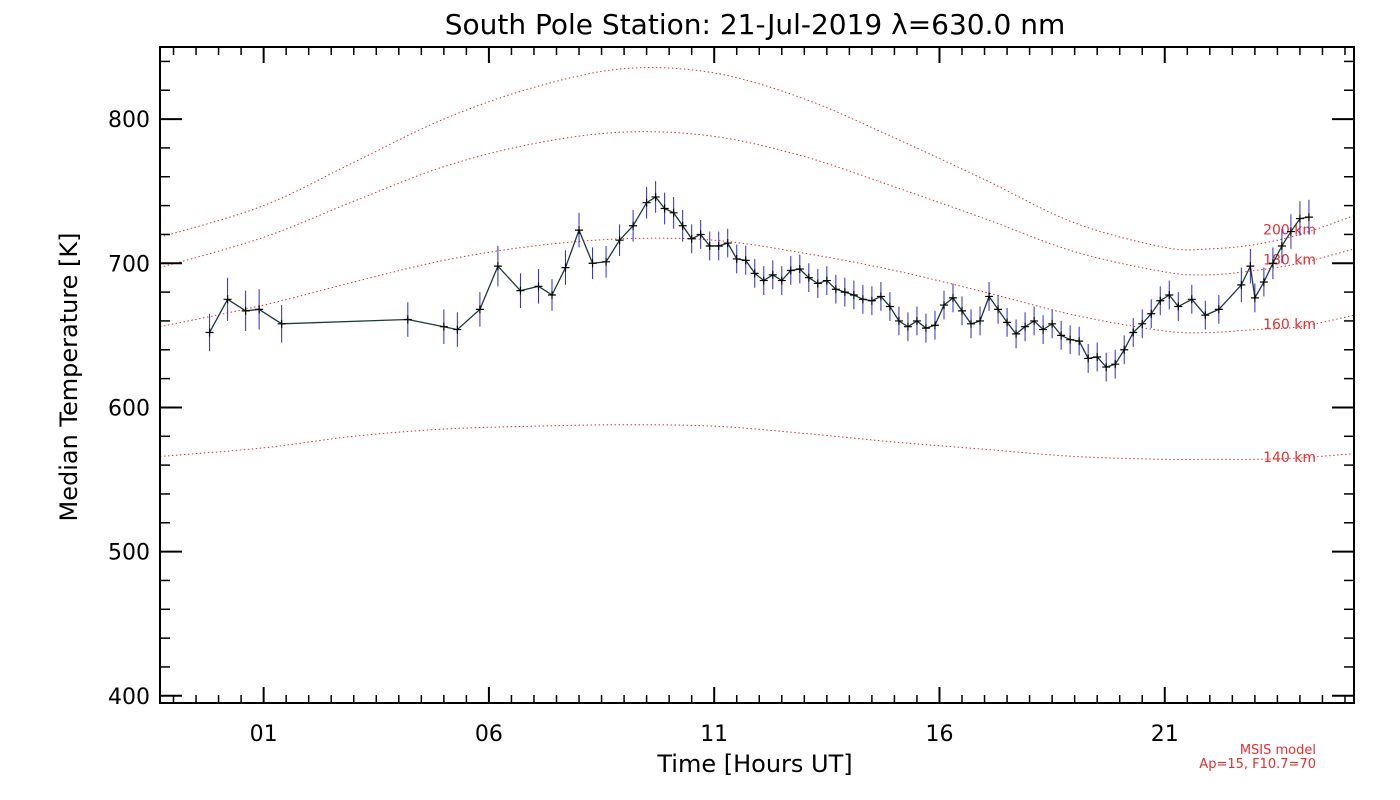 The width and height of the screenshot is (1400, 800). Describe the element at coordinates (129, 120) in the screenshot. I see `y-tick-label: 800` at that location.